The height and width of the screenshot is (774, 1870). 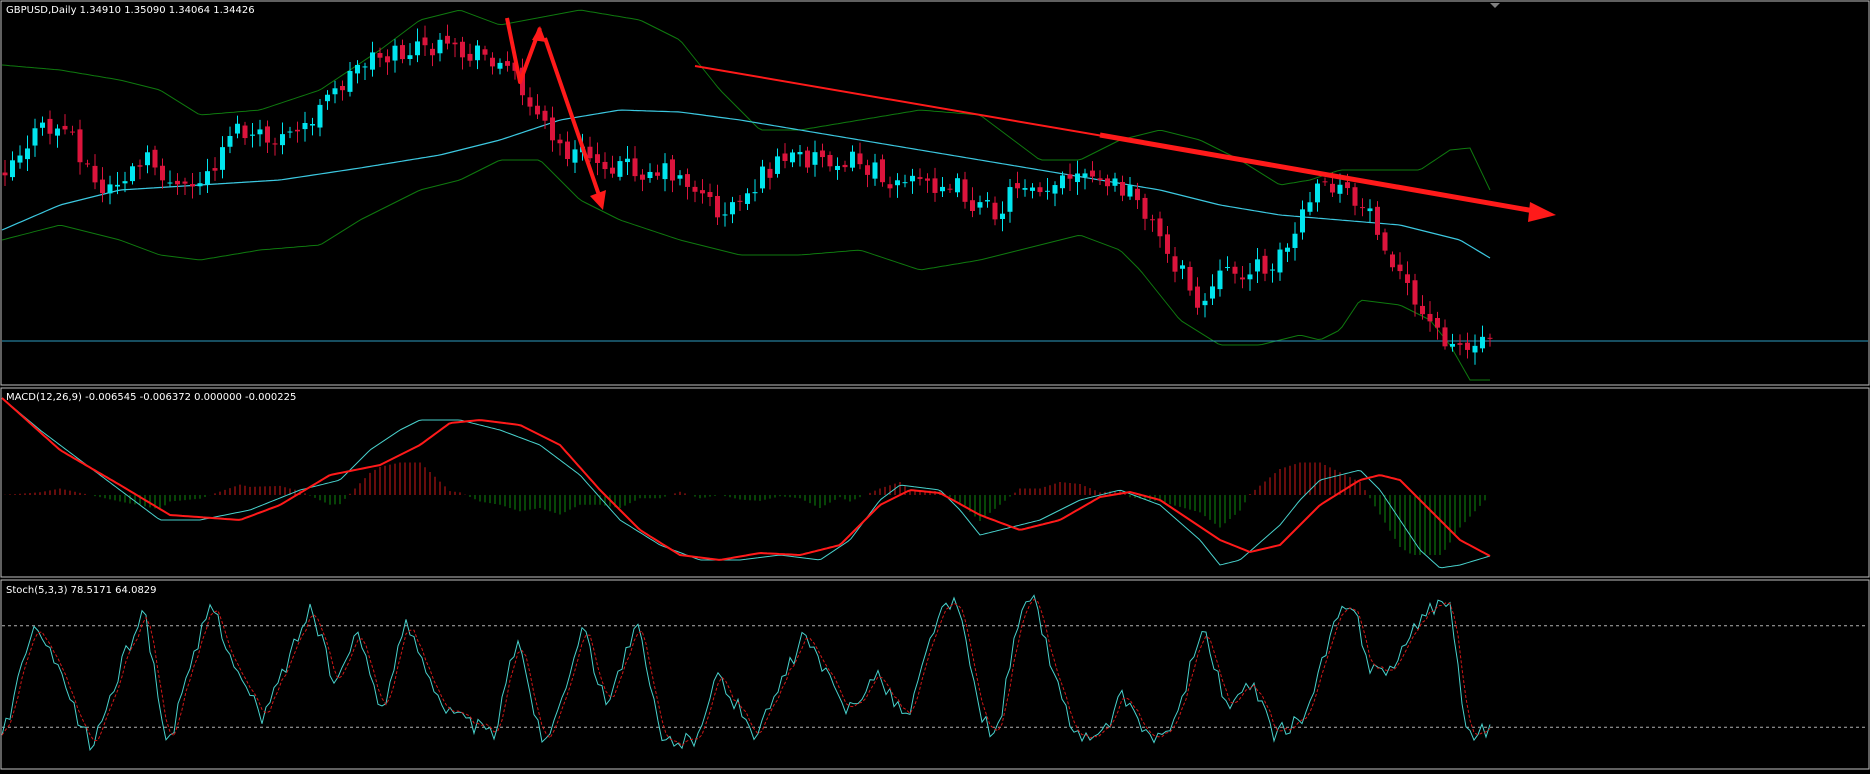 I want to click on stoch-panel-label: Stoch(5,3,3) 78.5171 64.0829, so click(x=81, y=590).